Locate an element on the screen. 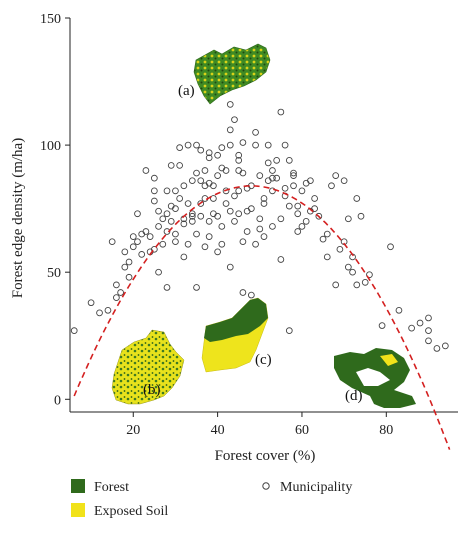 The height and width of the screenshot is (533, 474). x-tick-label: 80 is located at coordinates (386, 430).